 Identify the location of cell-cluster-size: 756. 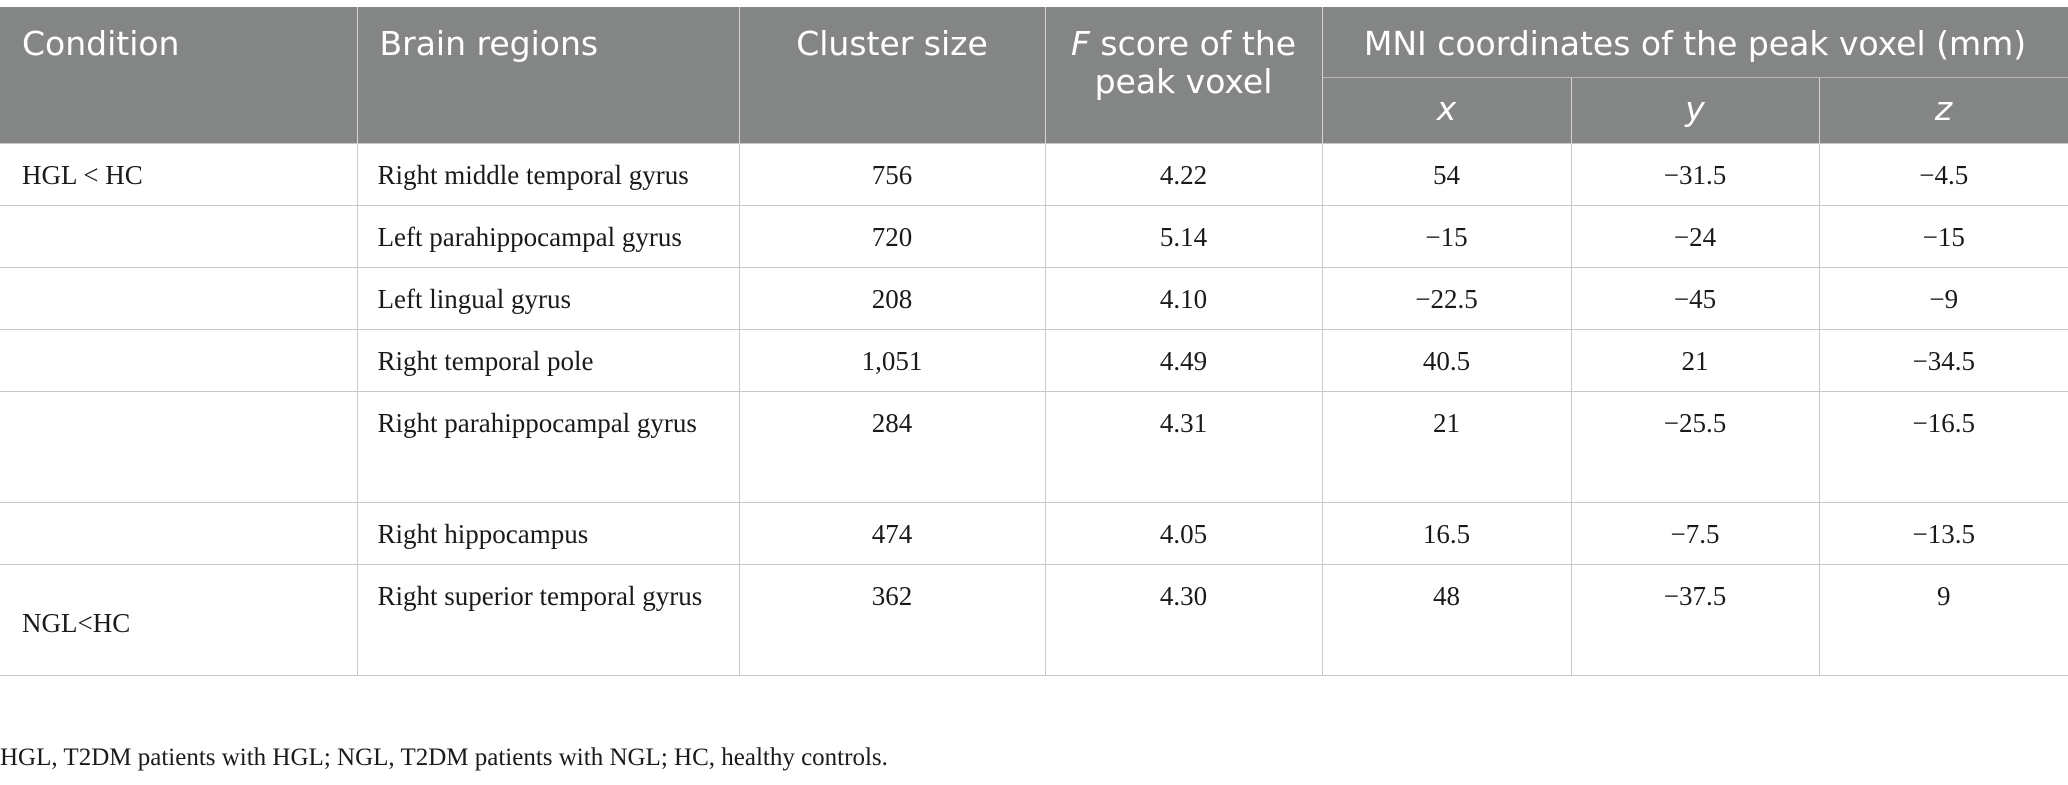
(892, 174).